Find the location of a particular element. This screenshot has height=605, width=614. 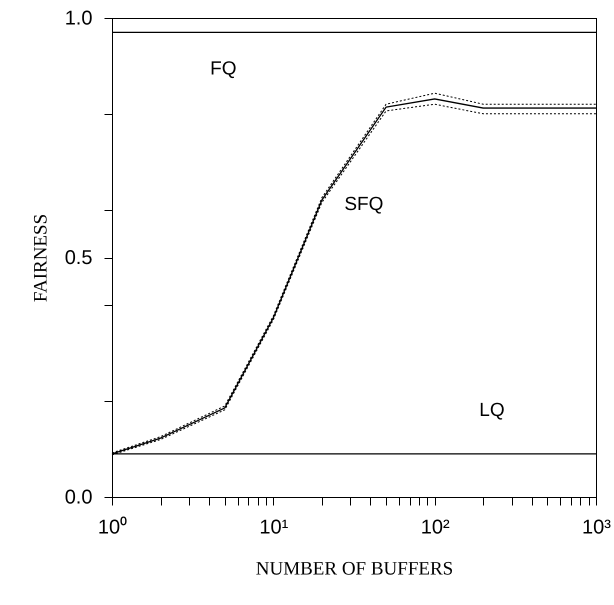

y-tick-label: 0.0 is located at coordinates (78, 497).